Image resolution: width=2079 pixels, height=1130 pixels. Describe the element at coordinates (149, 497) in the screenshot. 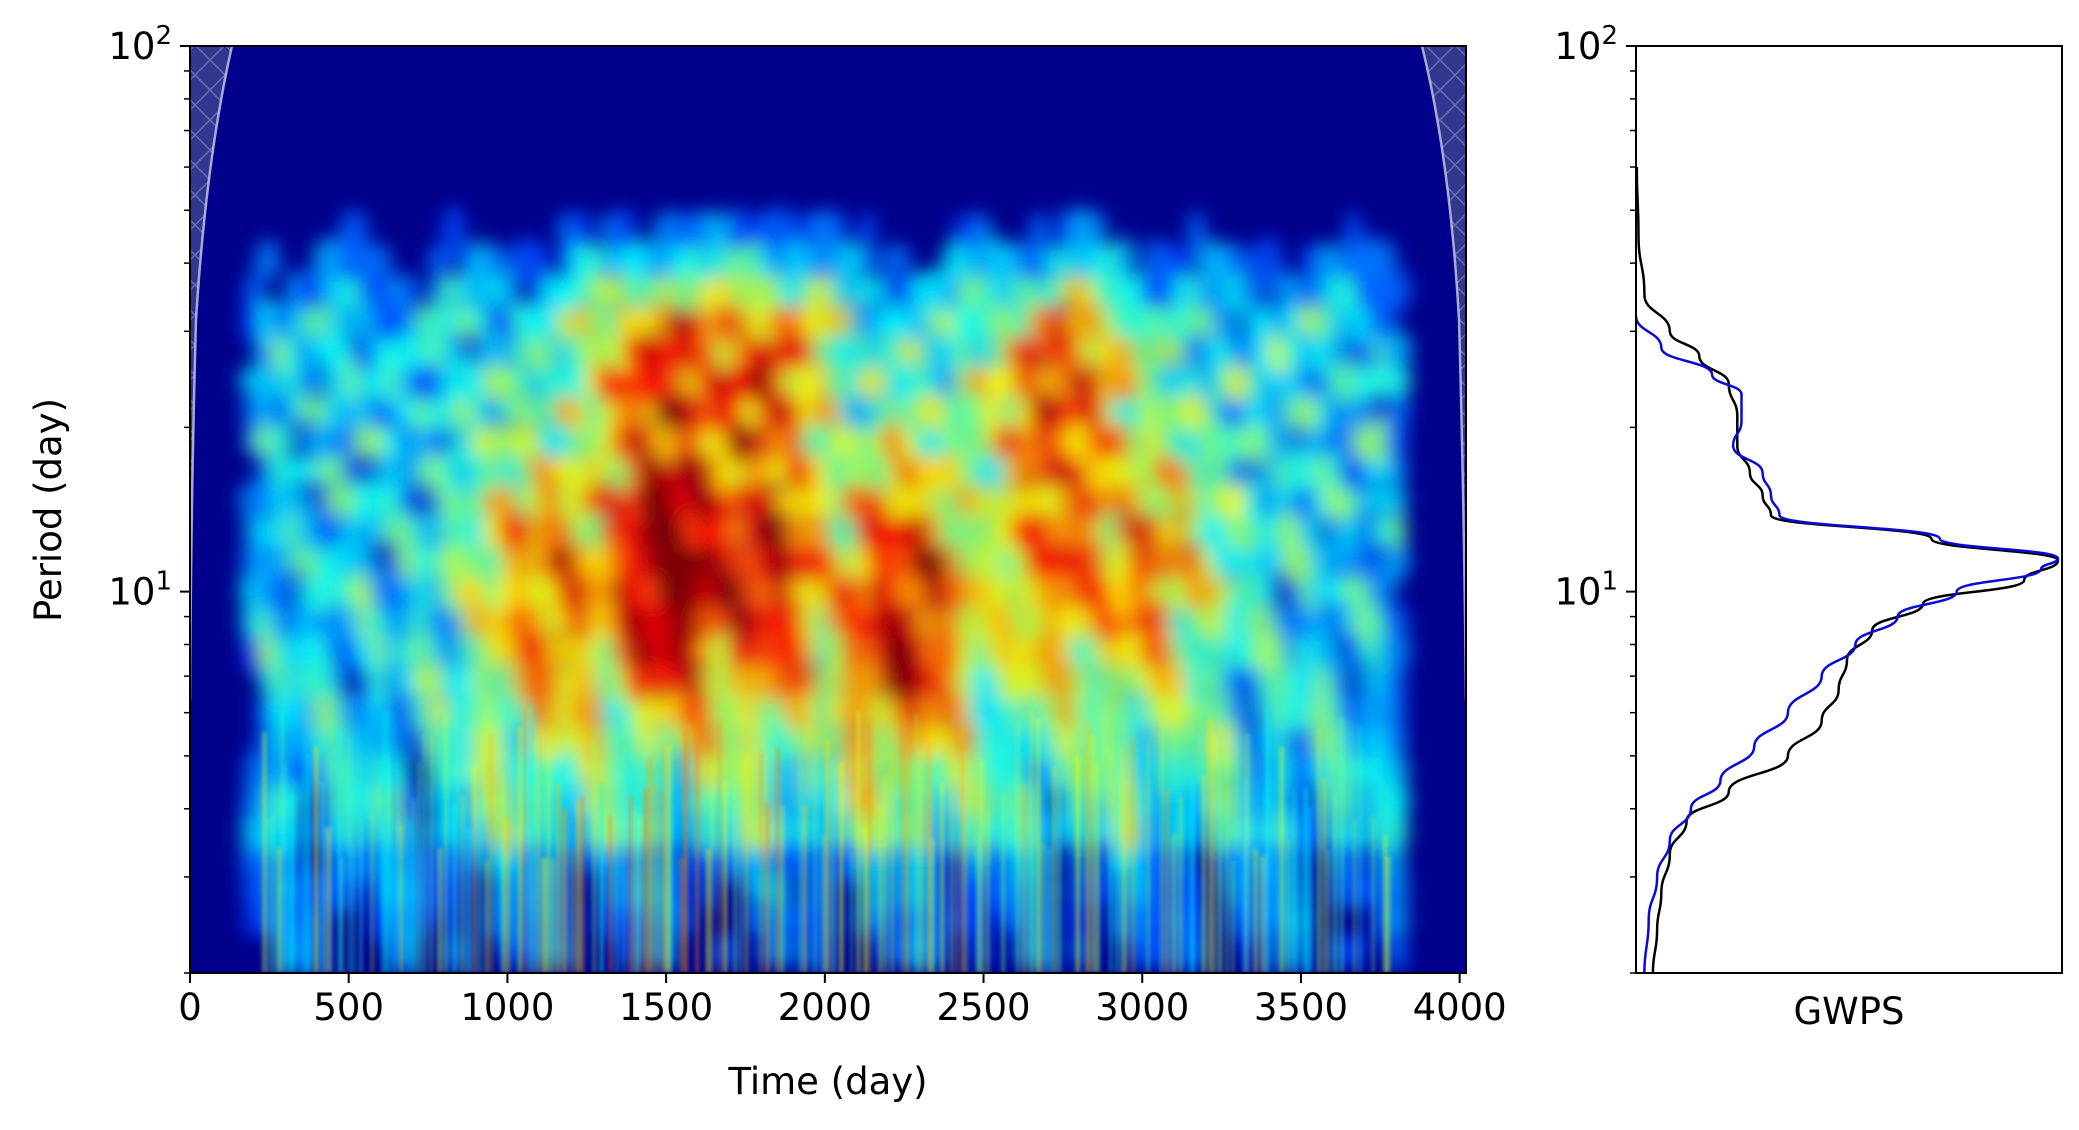

I see `main-y-axis-ticks: 101 102` at that location.